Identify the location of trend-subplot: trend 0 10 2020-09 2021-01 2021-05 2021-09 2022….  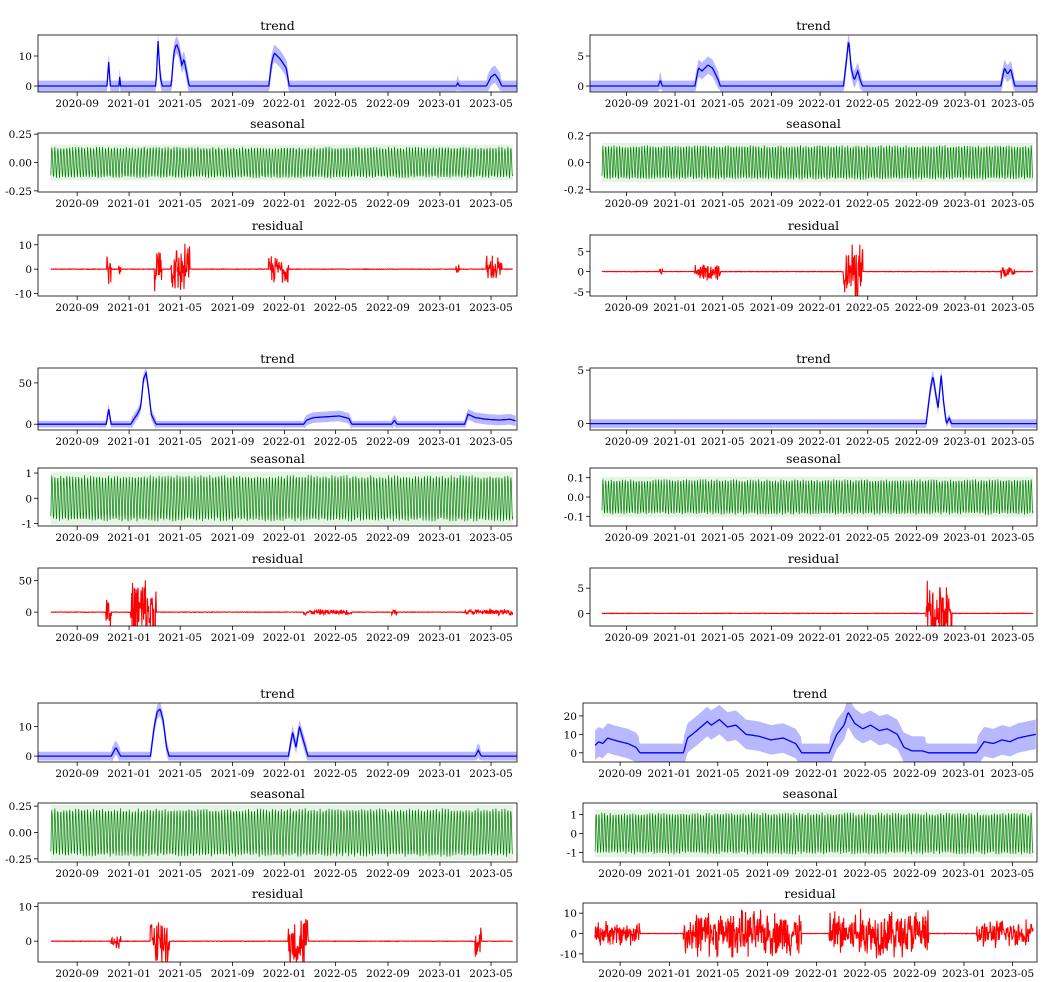
(268, 733).